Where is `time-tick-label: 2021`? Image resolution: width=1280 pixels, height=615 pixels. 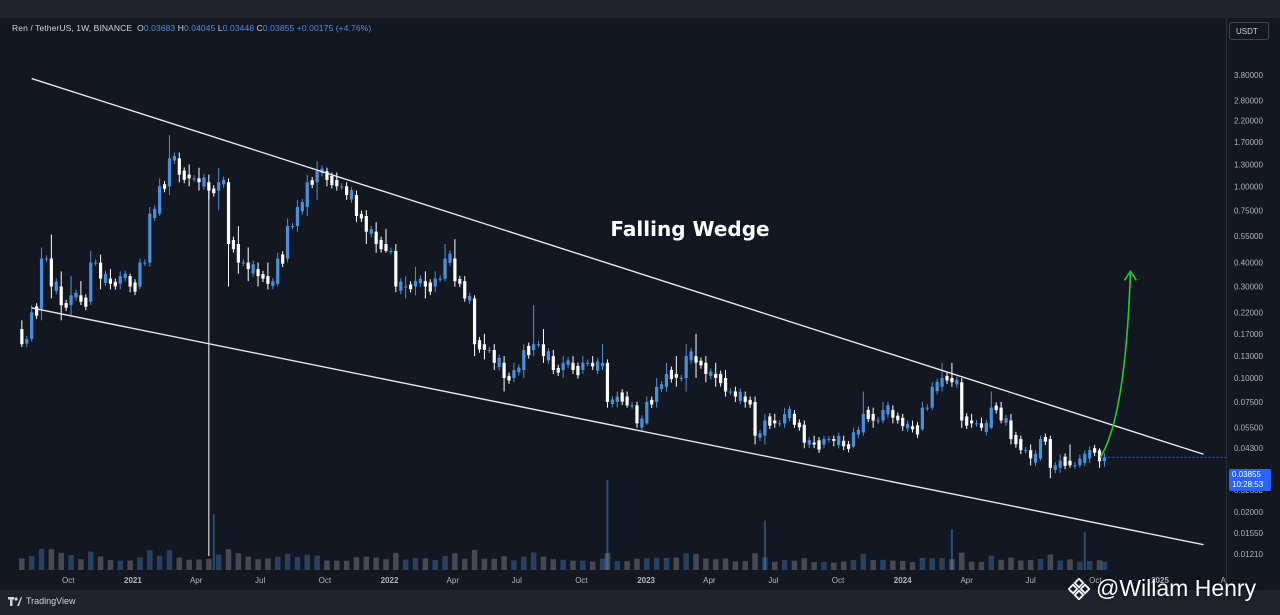
time-tick-label: 2021 is located at coordinates (133, 580).